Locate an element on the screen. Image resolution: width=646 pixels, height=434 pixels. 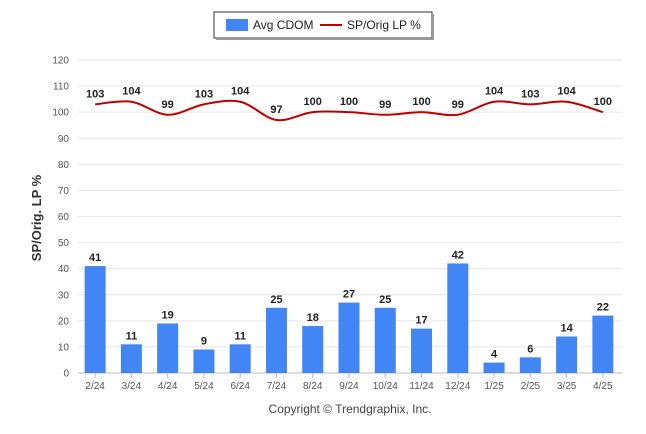
x-tick-label: 8/24 is located at coordinates (313, 386).